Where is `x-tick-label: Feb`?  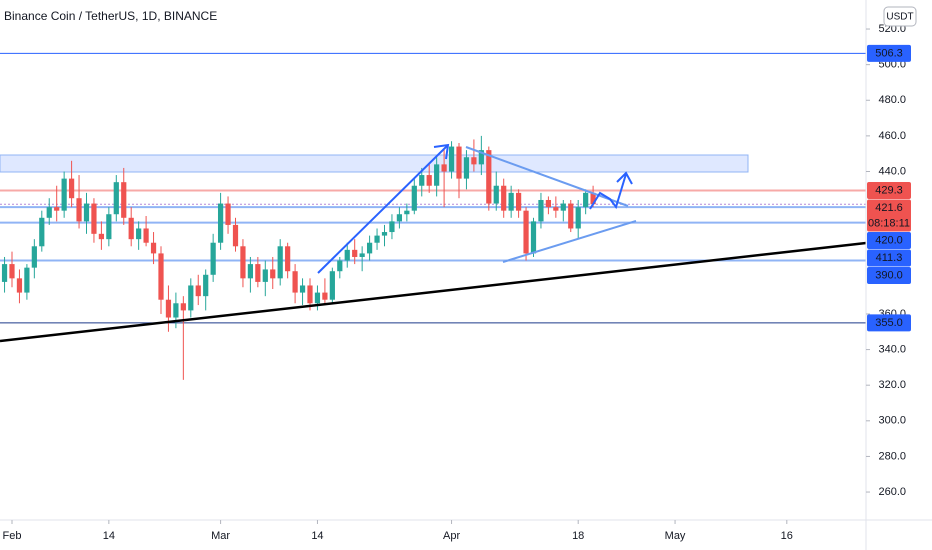 x-tick-label: Feb is located at coordinates (12, 536).